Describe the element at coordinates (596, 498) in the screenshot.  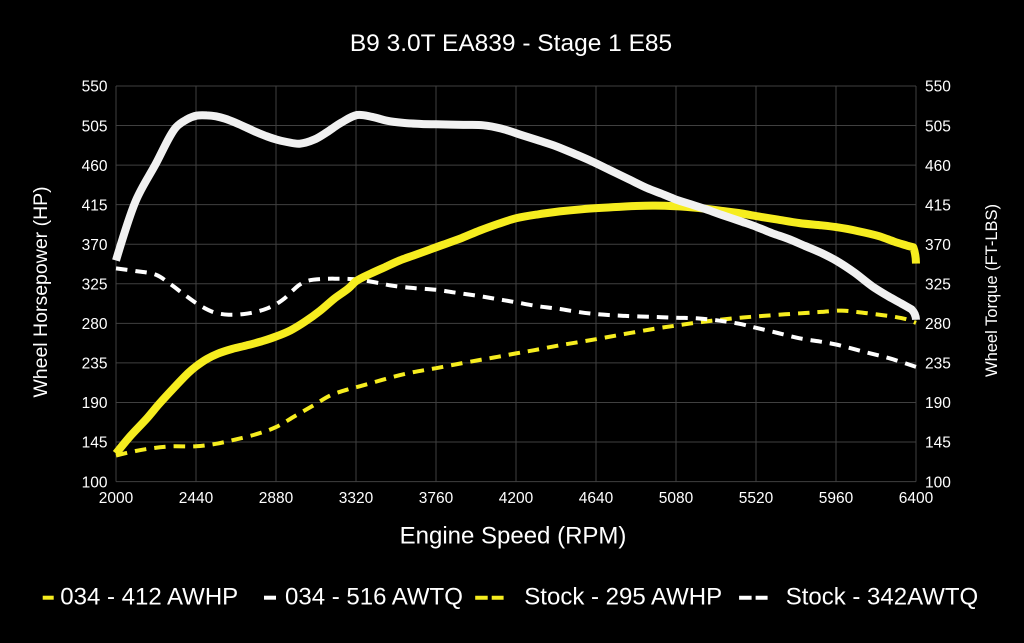
I see `svg-text: 4640` at that location.